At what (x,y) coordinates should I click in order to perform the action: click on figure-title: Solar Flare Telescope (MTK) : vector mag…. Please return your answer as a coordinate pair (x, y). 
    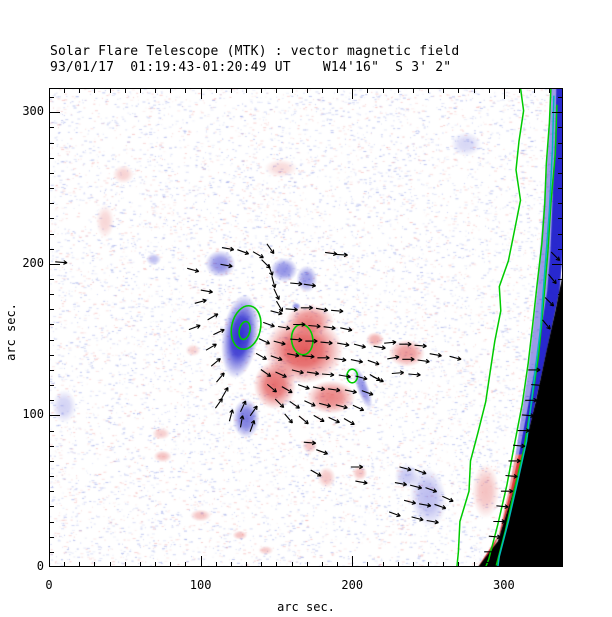
    Looking at the image, I should click on (255, 51).